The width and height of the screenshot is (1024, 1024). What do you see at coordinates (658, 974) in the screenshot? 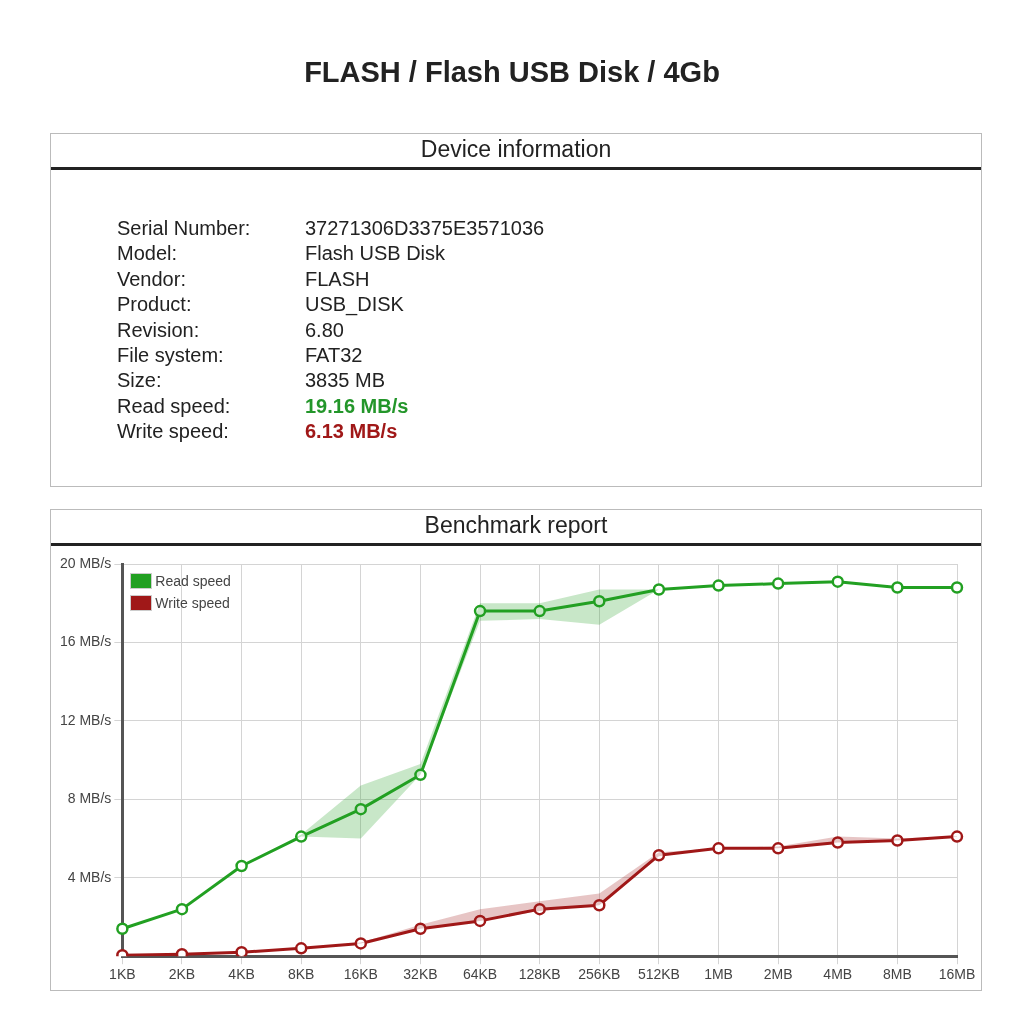
I see `x-tick-label: 512KB` at bounding box center [658, 974].